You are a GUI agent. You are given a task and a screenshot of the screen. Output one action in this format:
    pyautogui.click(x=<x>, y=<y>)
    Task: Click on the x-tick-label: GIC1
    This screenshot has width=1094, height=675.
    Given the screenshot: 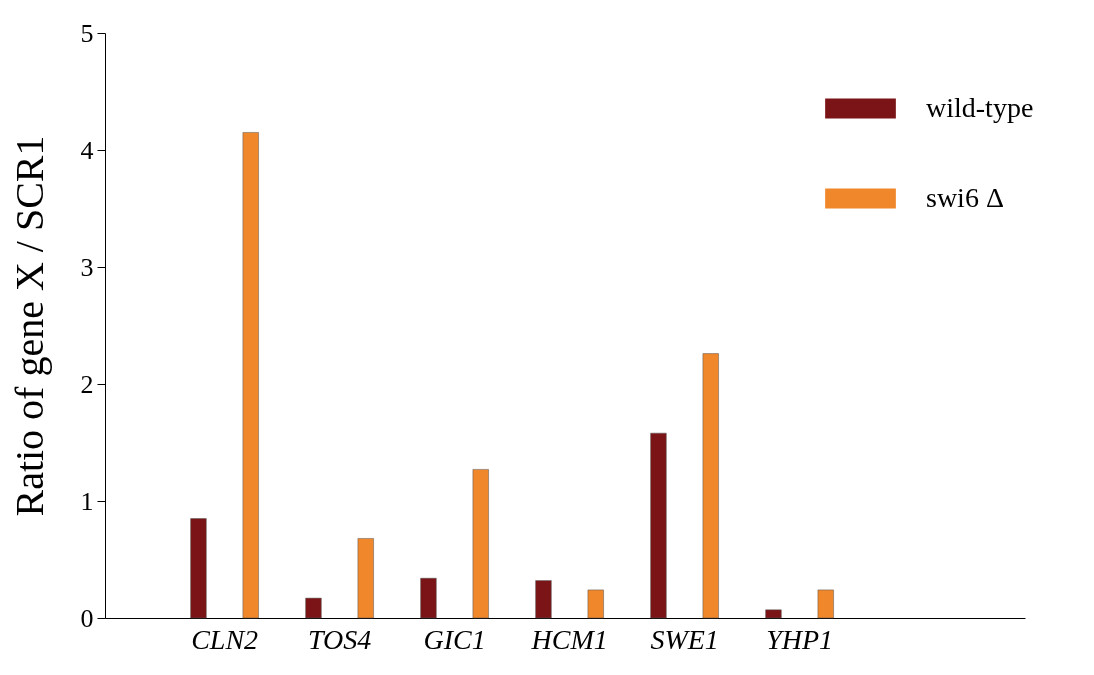 What is the action you would take?
    pyautogui.click(x=454, y=639)
    